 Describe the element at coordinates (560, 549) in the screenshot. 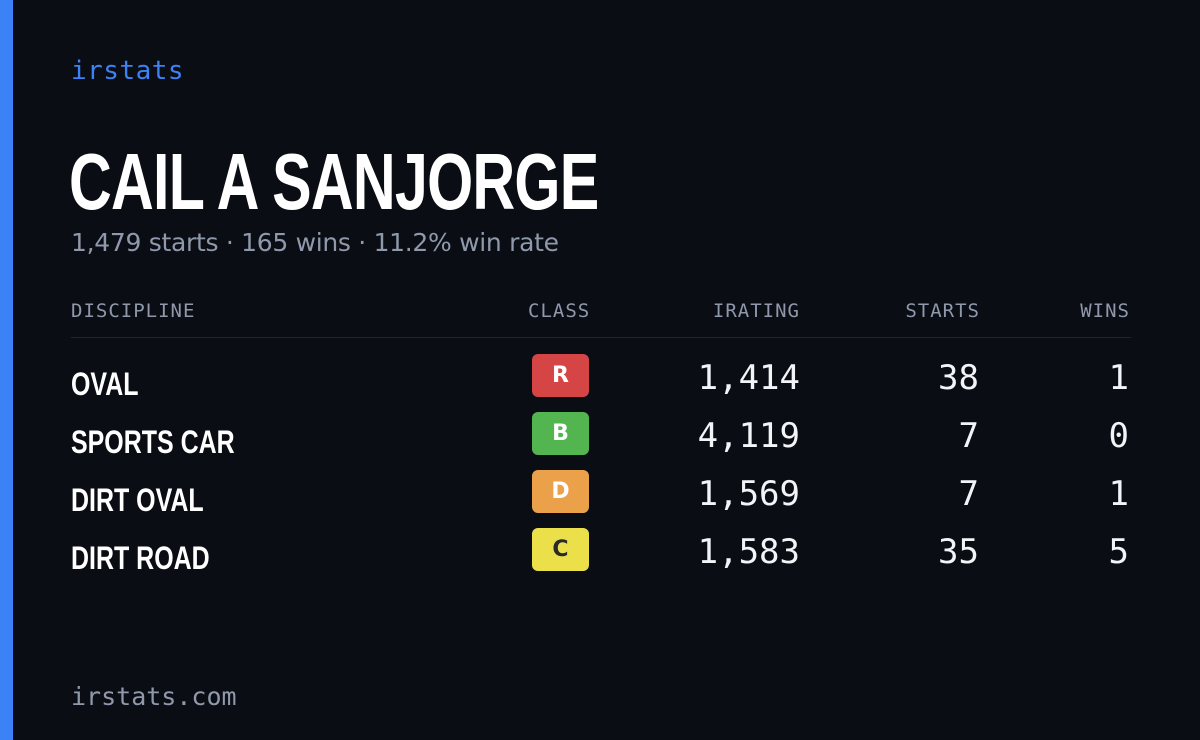

I see `class-badge: C` at that location.